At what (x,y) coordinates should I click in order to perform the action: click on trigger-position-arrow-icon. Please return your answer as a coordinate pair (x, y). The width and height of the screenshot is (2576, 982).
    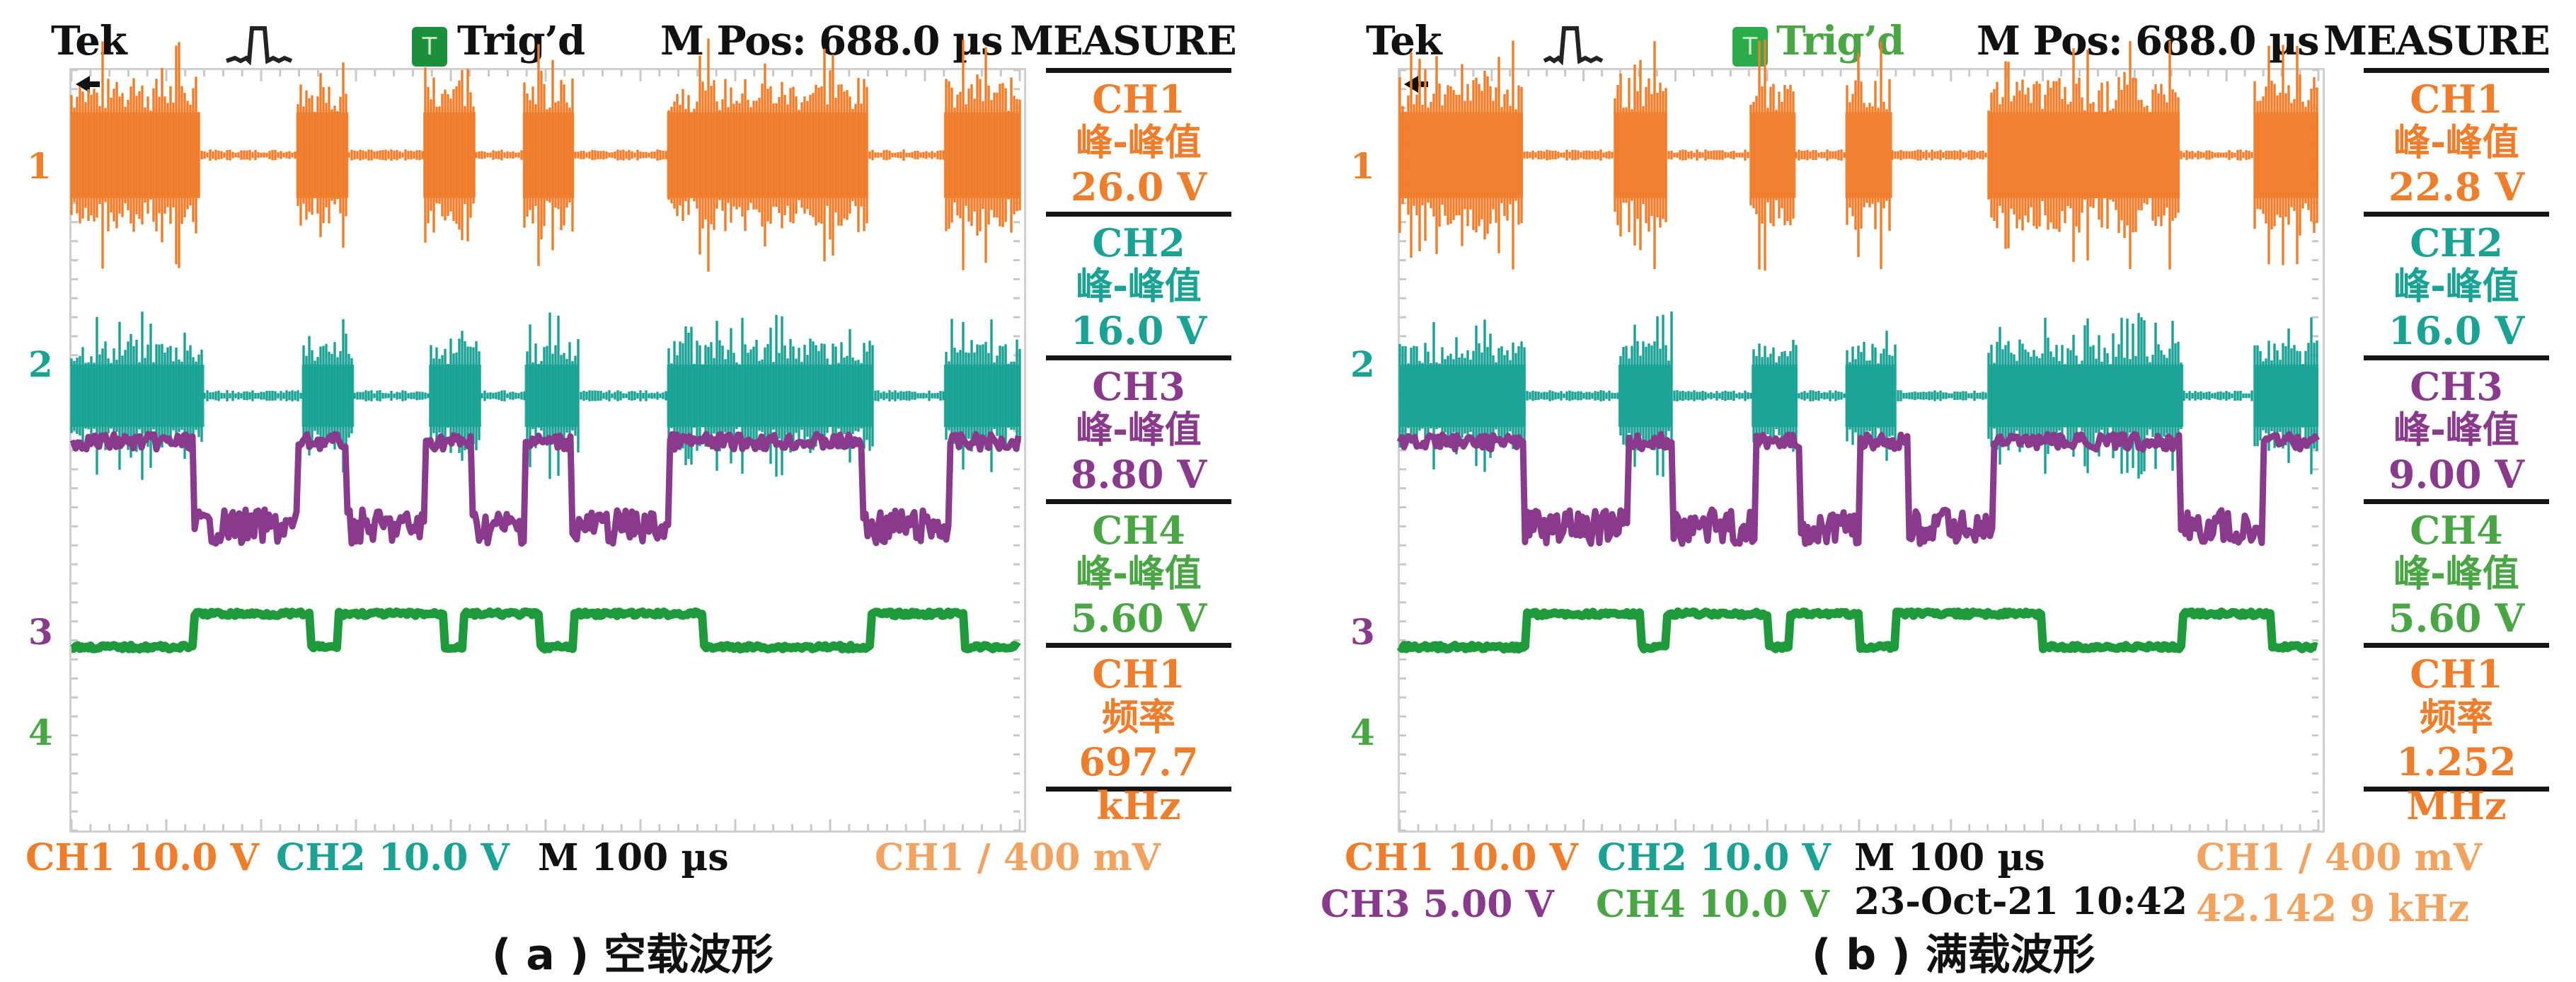
    Looking at the image, I should click on (1416, 84).